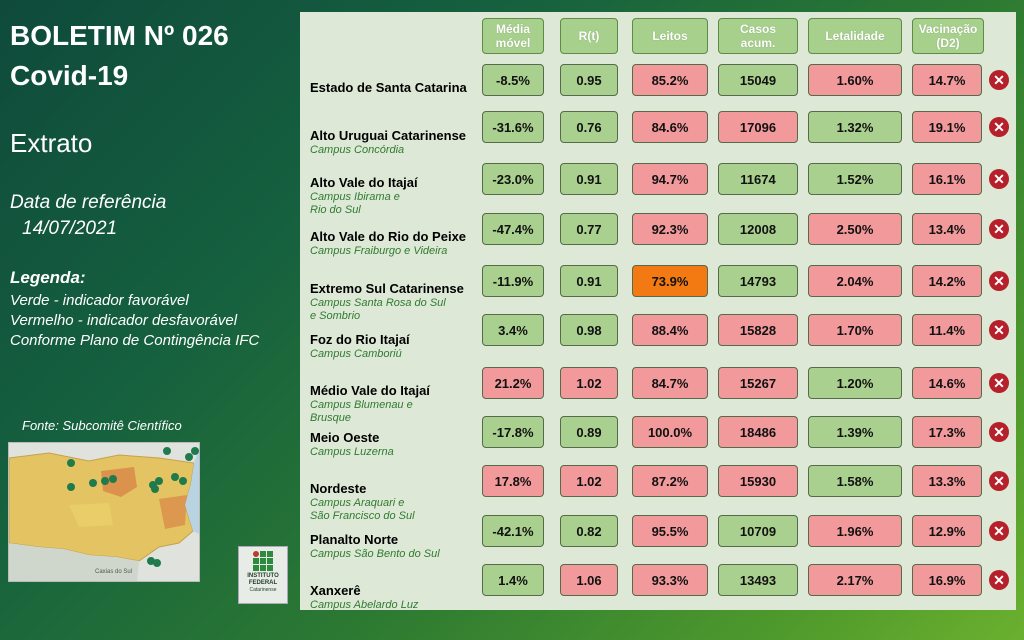 Image resolution: width=1024 pixels, height=640 pixels. I want to click on region-campus: Campus Abelardo Luz, so click(364, 605).